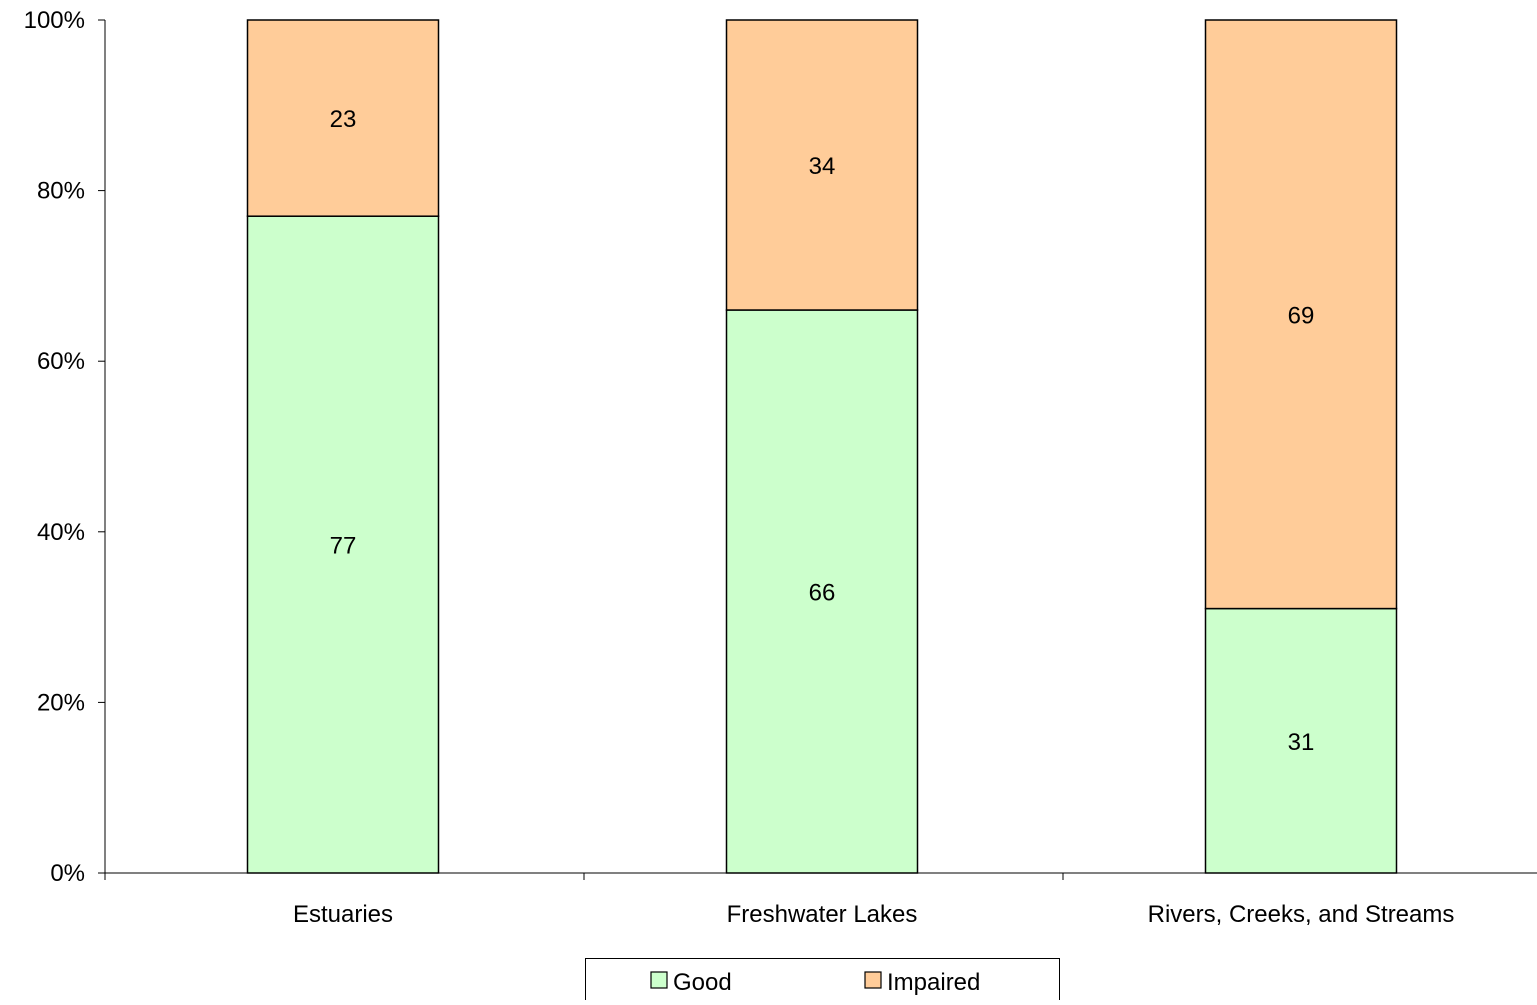 This screenshot has height=1005, width=1537. I want to click on data-label: 66, so click(822, 593).